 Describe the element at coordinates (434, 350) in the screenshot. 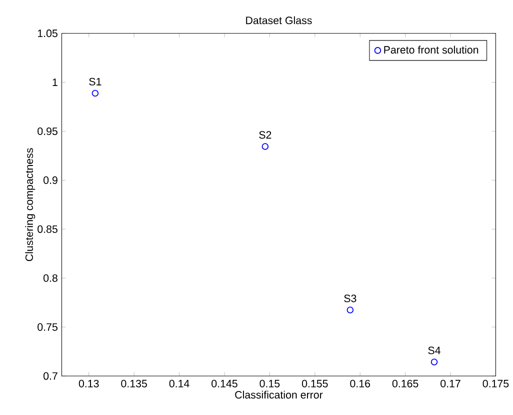

I see `annotation: S4` at that location.